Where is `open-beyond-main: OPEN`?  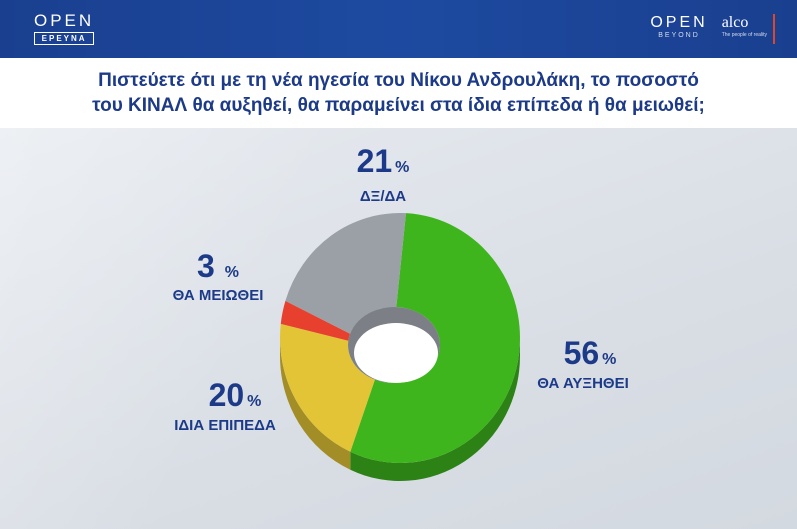 open-beyond-main: OPEN is located at coordinates (679, 22).